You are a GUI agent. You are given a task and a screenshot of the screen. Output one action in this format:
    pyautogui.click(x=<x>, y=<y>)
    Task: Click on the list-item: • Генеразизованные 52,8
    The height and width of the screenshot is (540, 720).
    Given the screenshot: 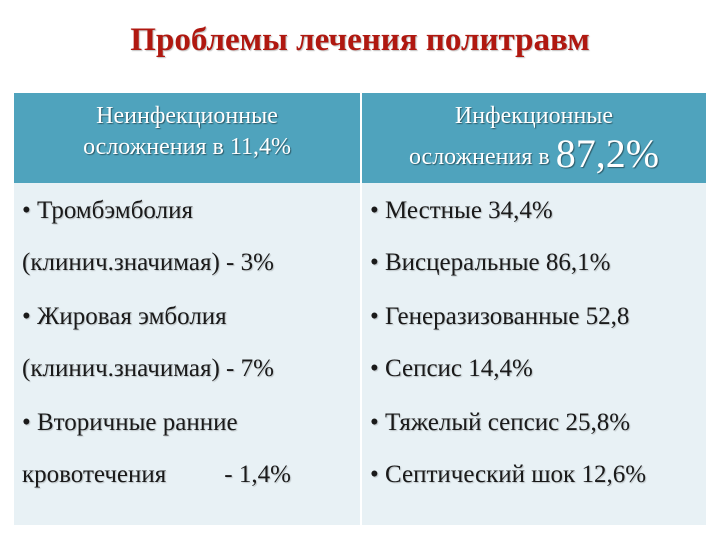 What is the action you would take?
    pyautogui.click(x=500, y=316)
    